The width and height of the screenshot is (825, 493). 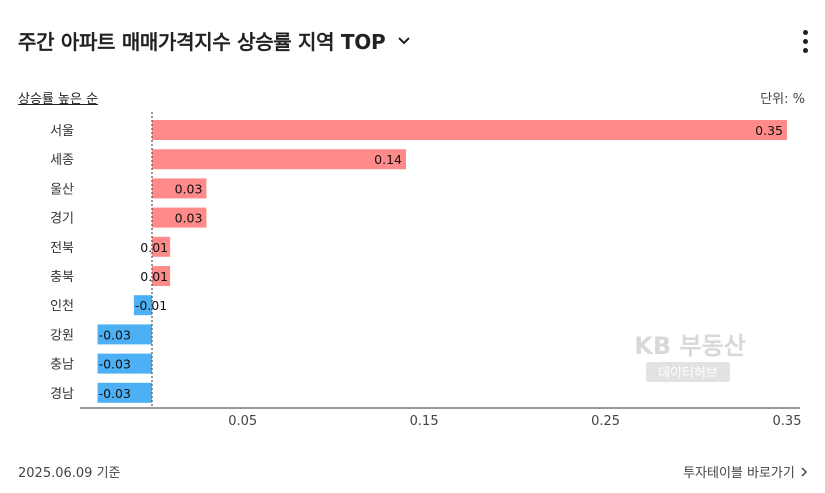 I want to click on chart-header: 주간 아파트 매매가격지수 상승률 지역 TOP, so click(x=215, y=40).